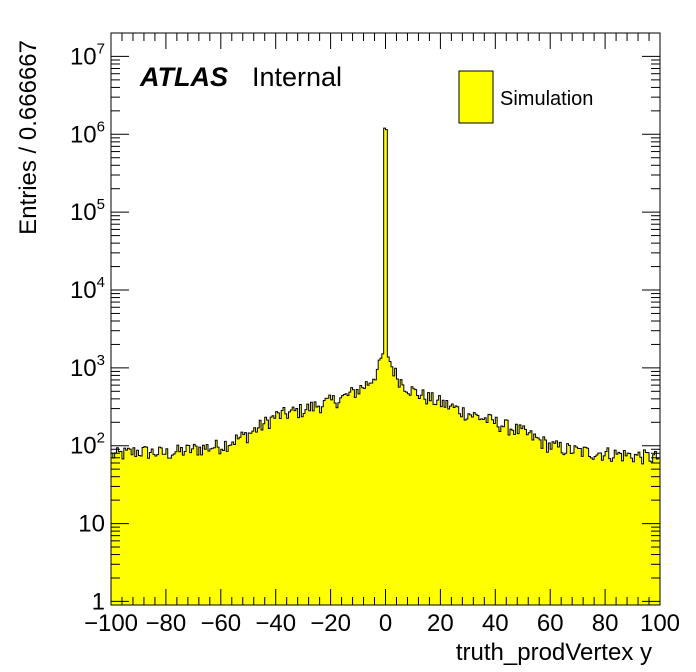  Describe the element at coordinates (87, 289) in the screenshot. I see `y-tick-label: 10⁴` at that location.